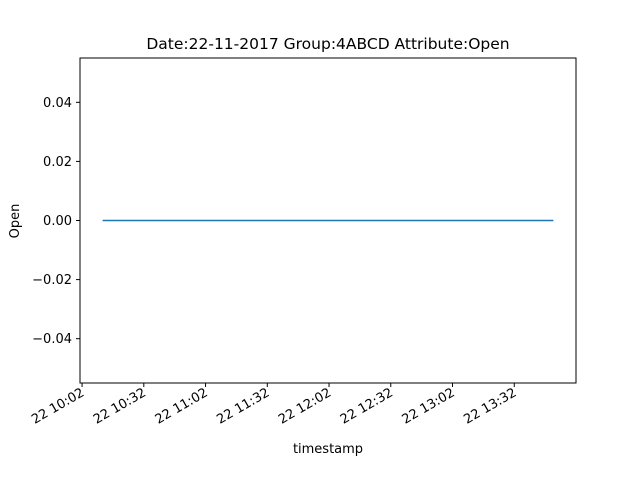 The height and width of the screenshot is (480, 640). Describe the element at coordinates (52, 280) in the screenshot. I see `y-tick-label: −0.02` at that location.